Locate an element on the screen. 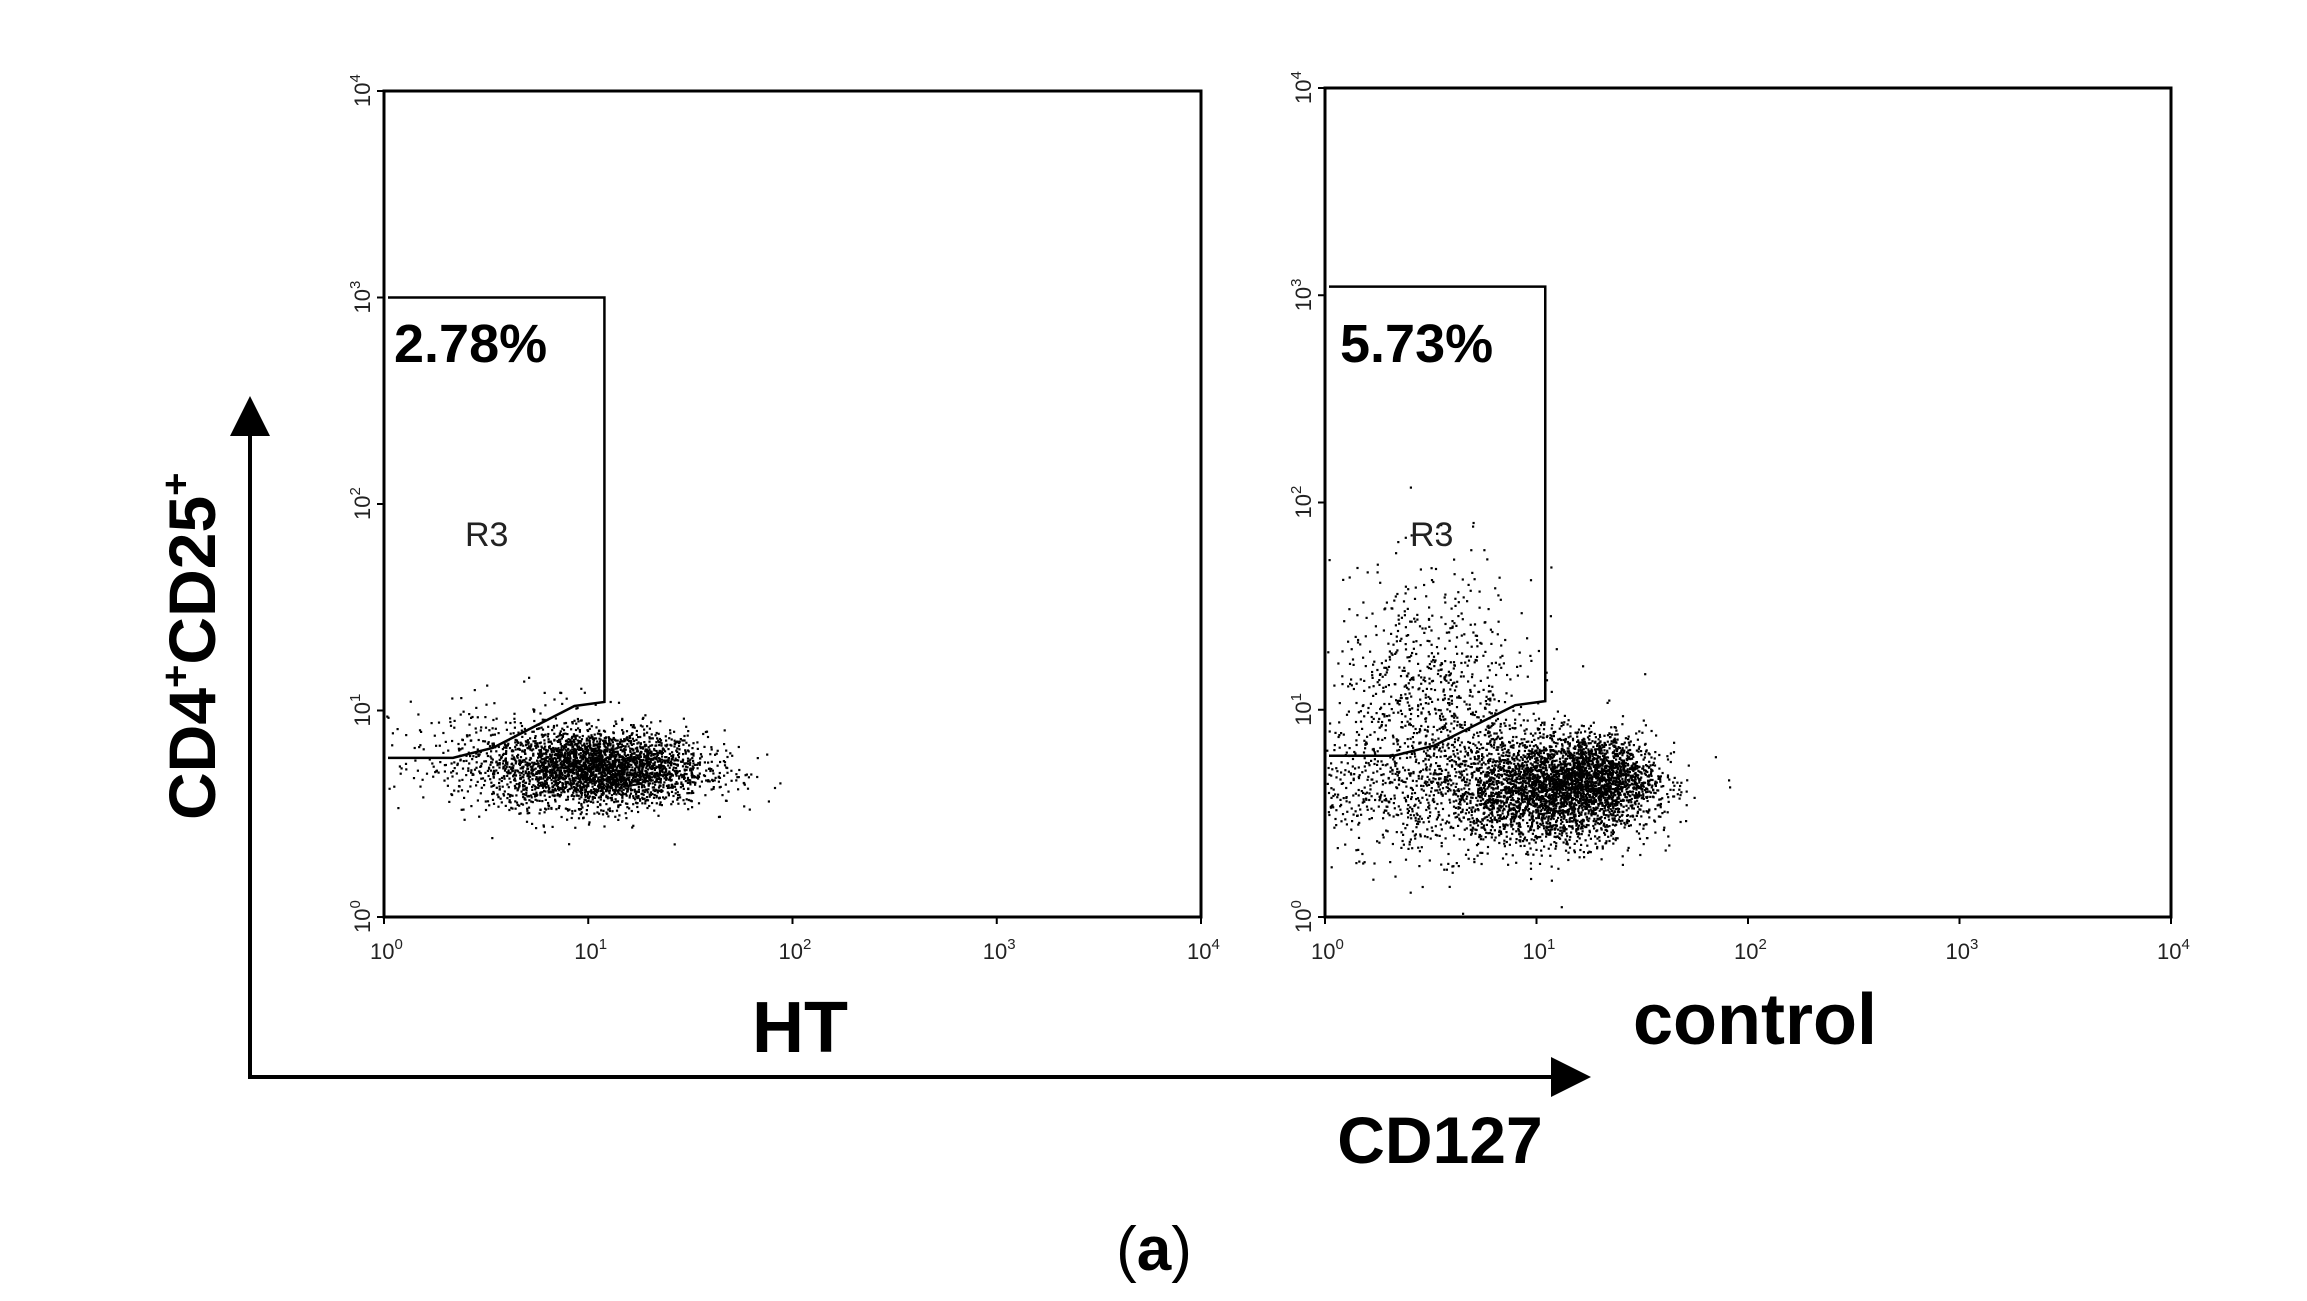  scatter-point-ht-c0-2057 is located at coordinates (685, 781).